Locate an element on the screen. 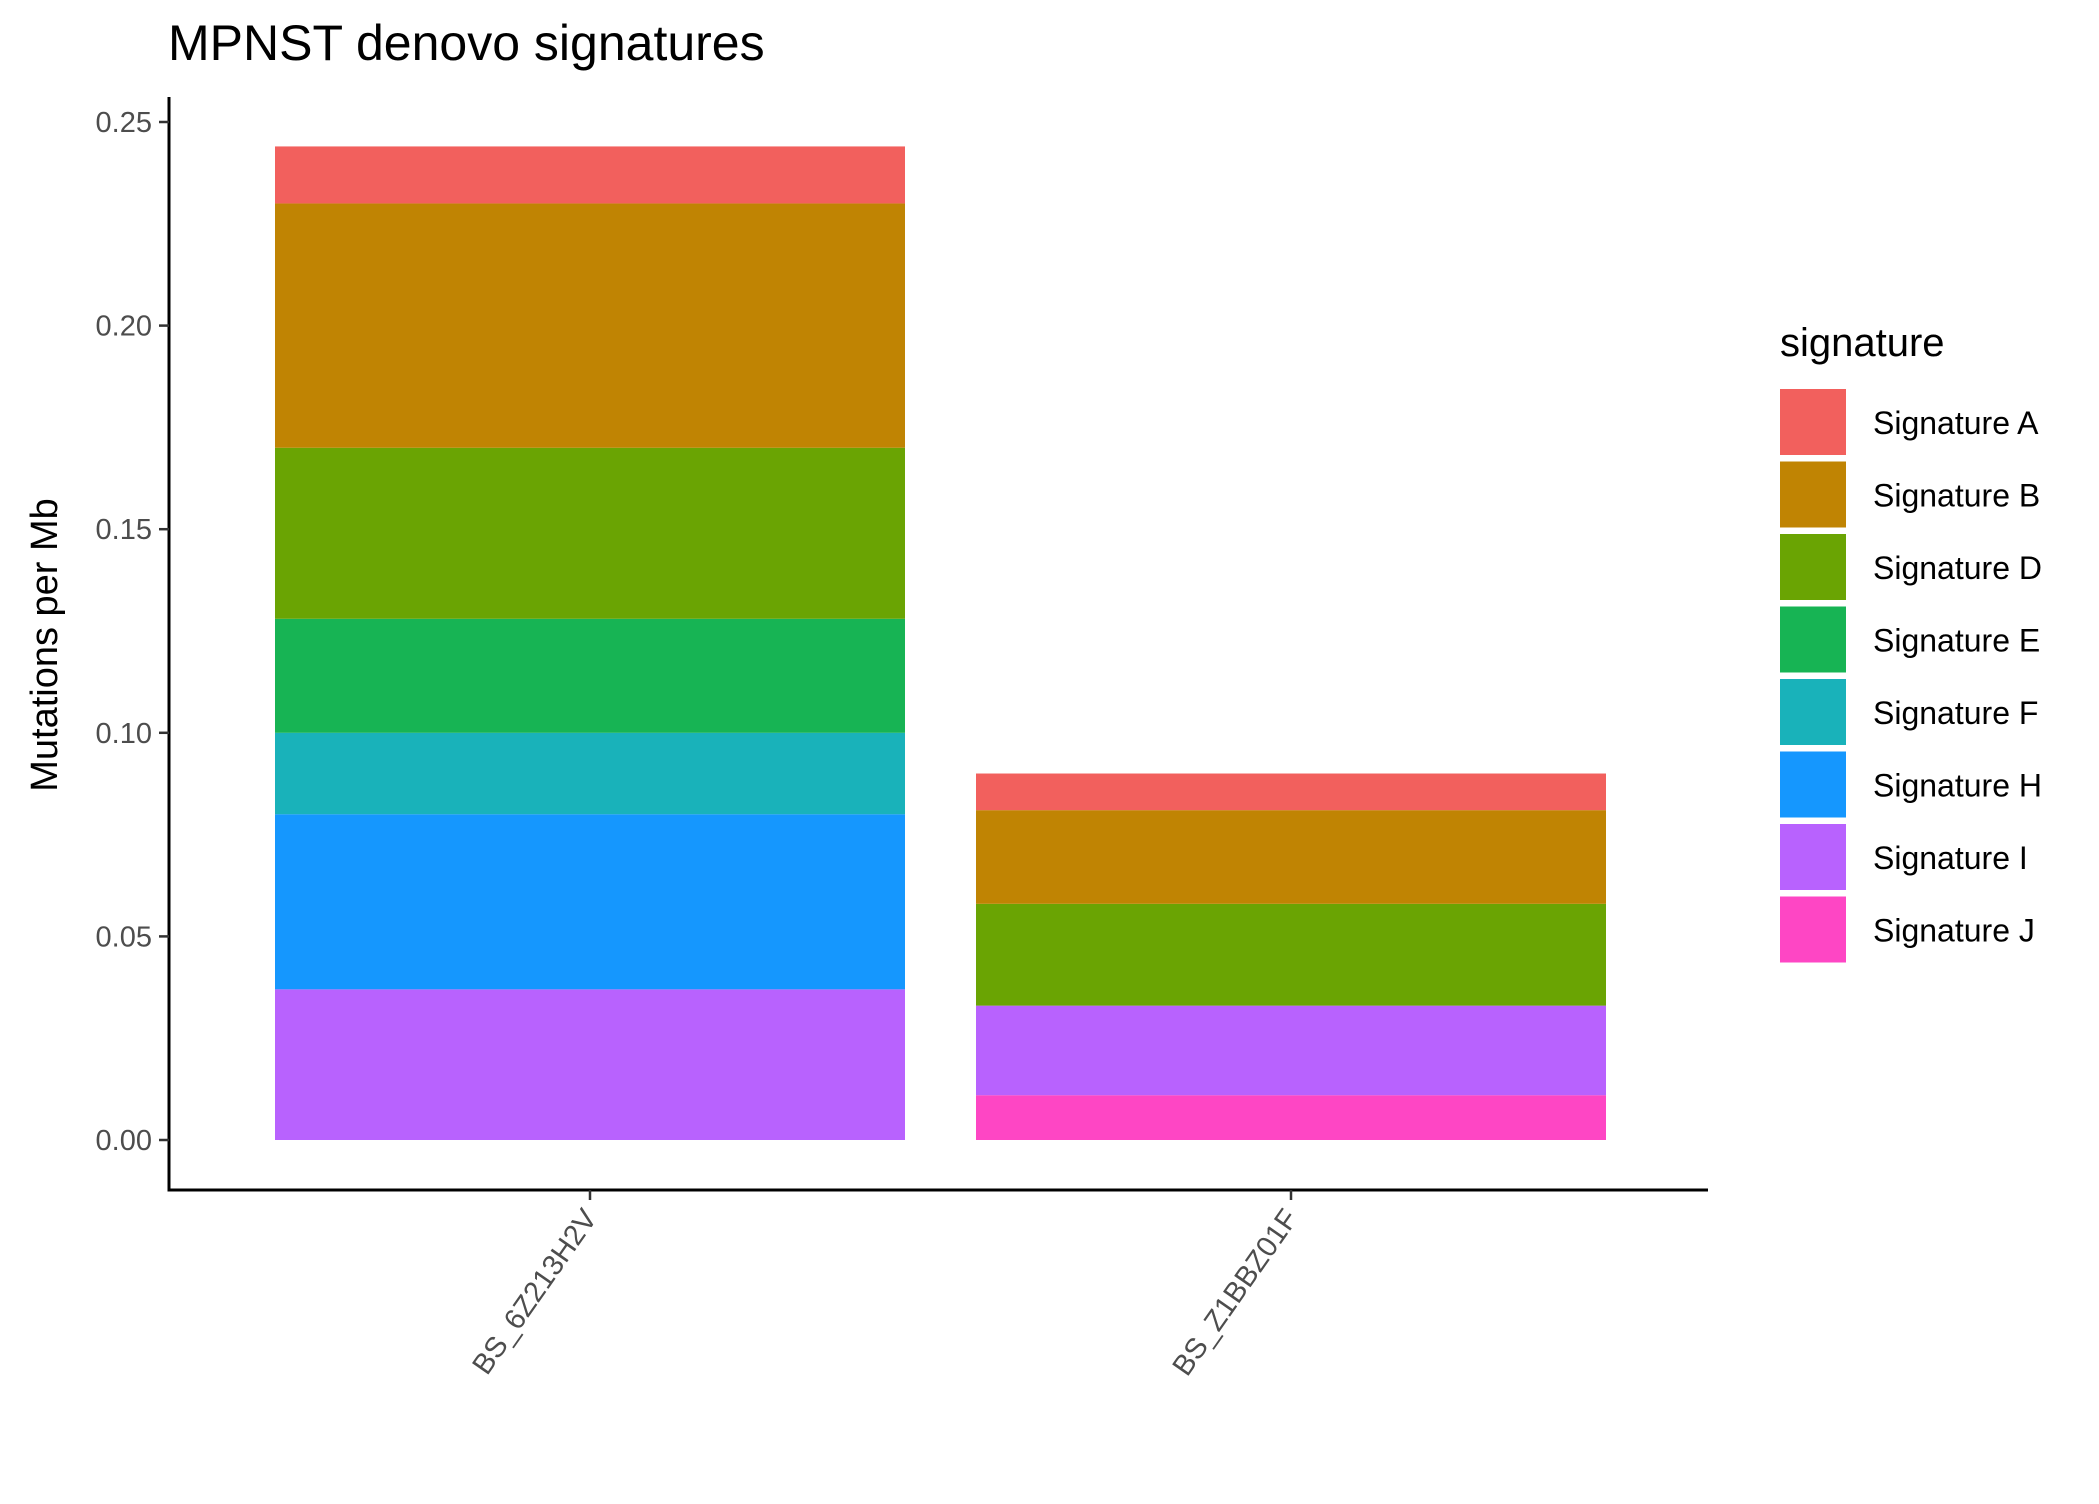 This screenshot has width=2099, height=1504. legend-label: Signature D is located at coordinates (1957, 568).